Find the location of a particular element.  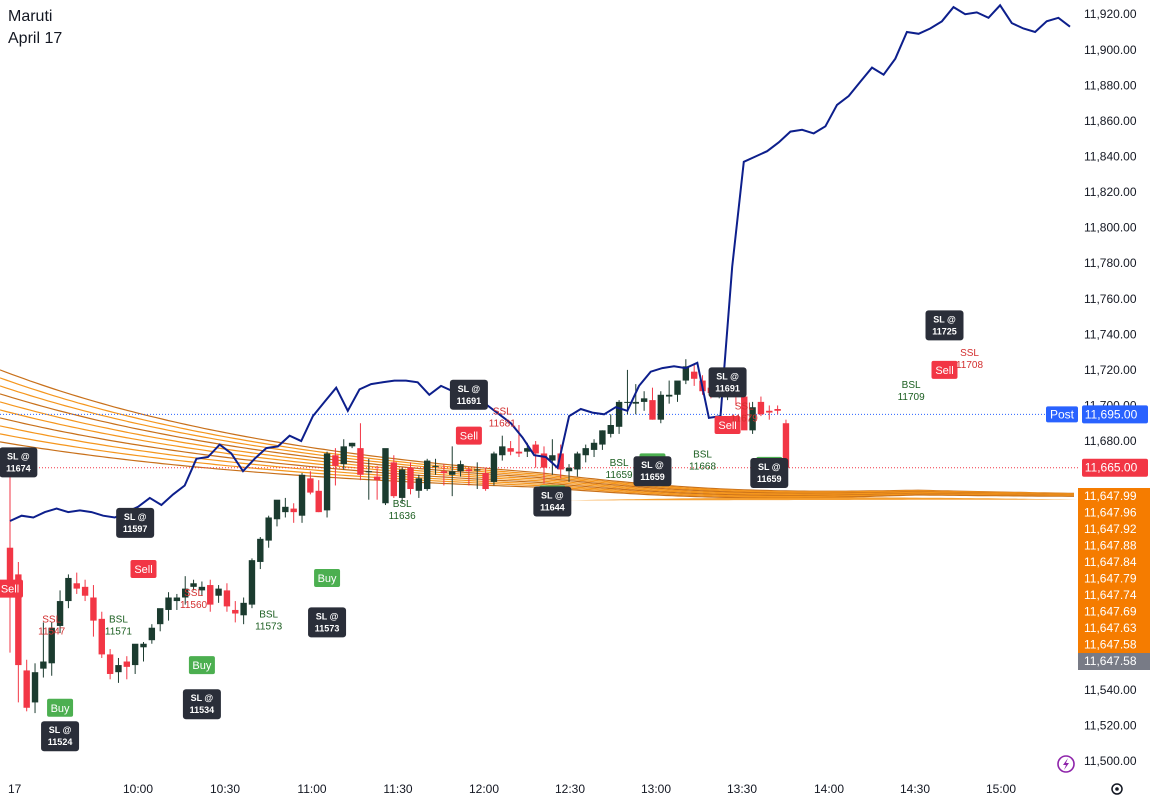

y-tick-label: 11,860.00 is located at coordinates (1110, 121).